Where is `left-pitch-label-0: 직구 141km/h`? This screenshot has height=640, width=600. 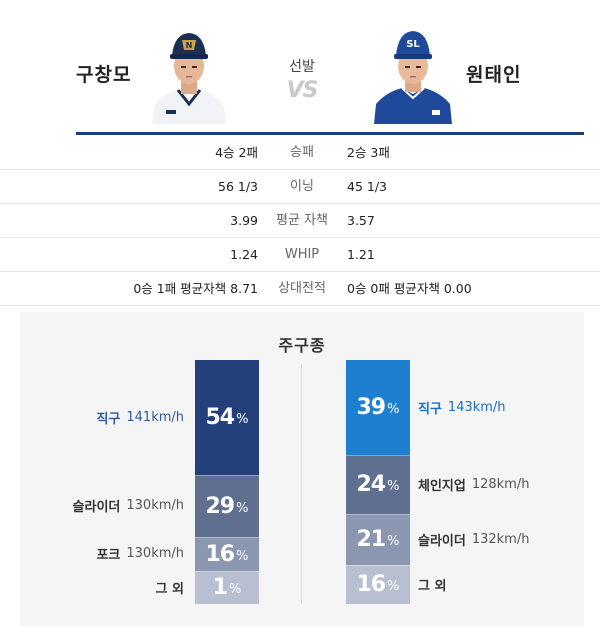 left-pitch-label-0: 직구 141km/h is located at coordinates (140, 417).